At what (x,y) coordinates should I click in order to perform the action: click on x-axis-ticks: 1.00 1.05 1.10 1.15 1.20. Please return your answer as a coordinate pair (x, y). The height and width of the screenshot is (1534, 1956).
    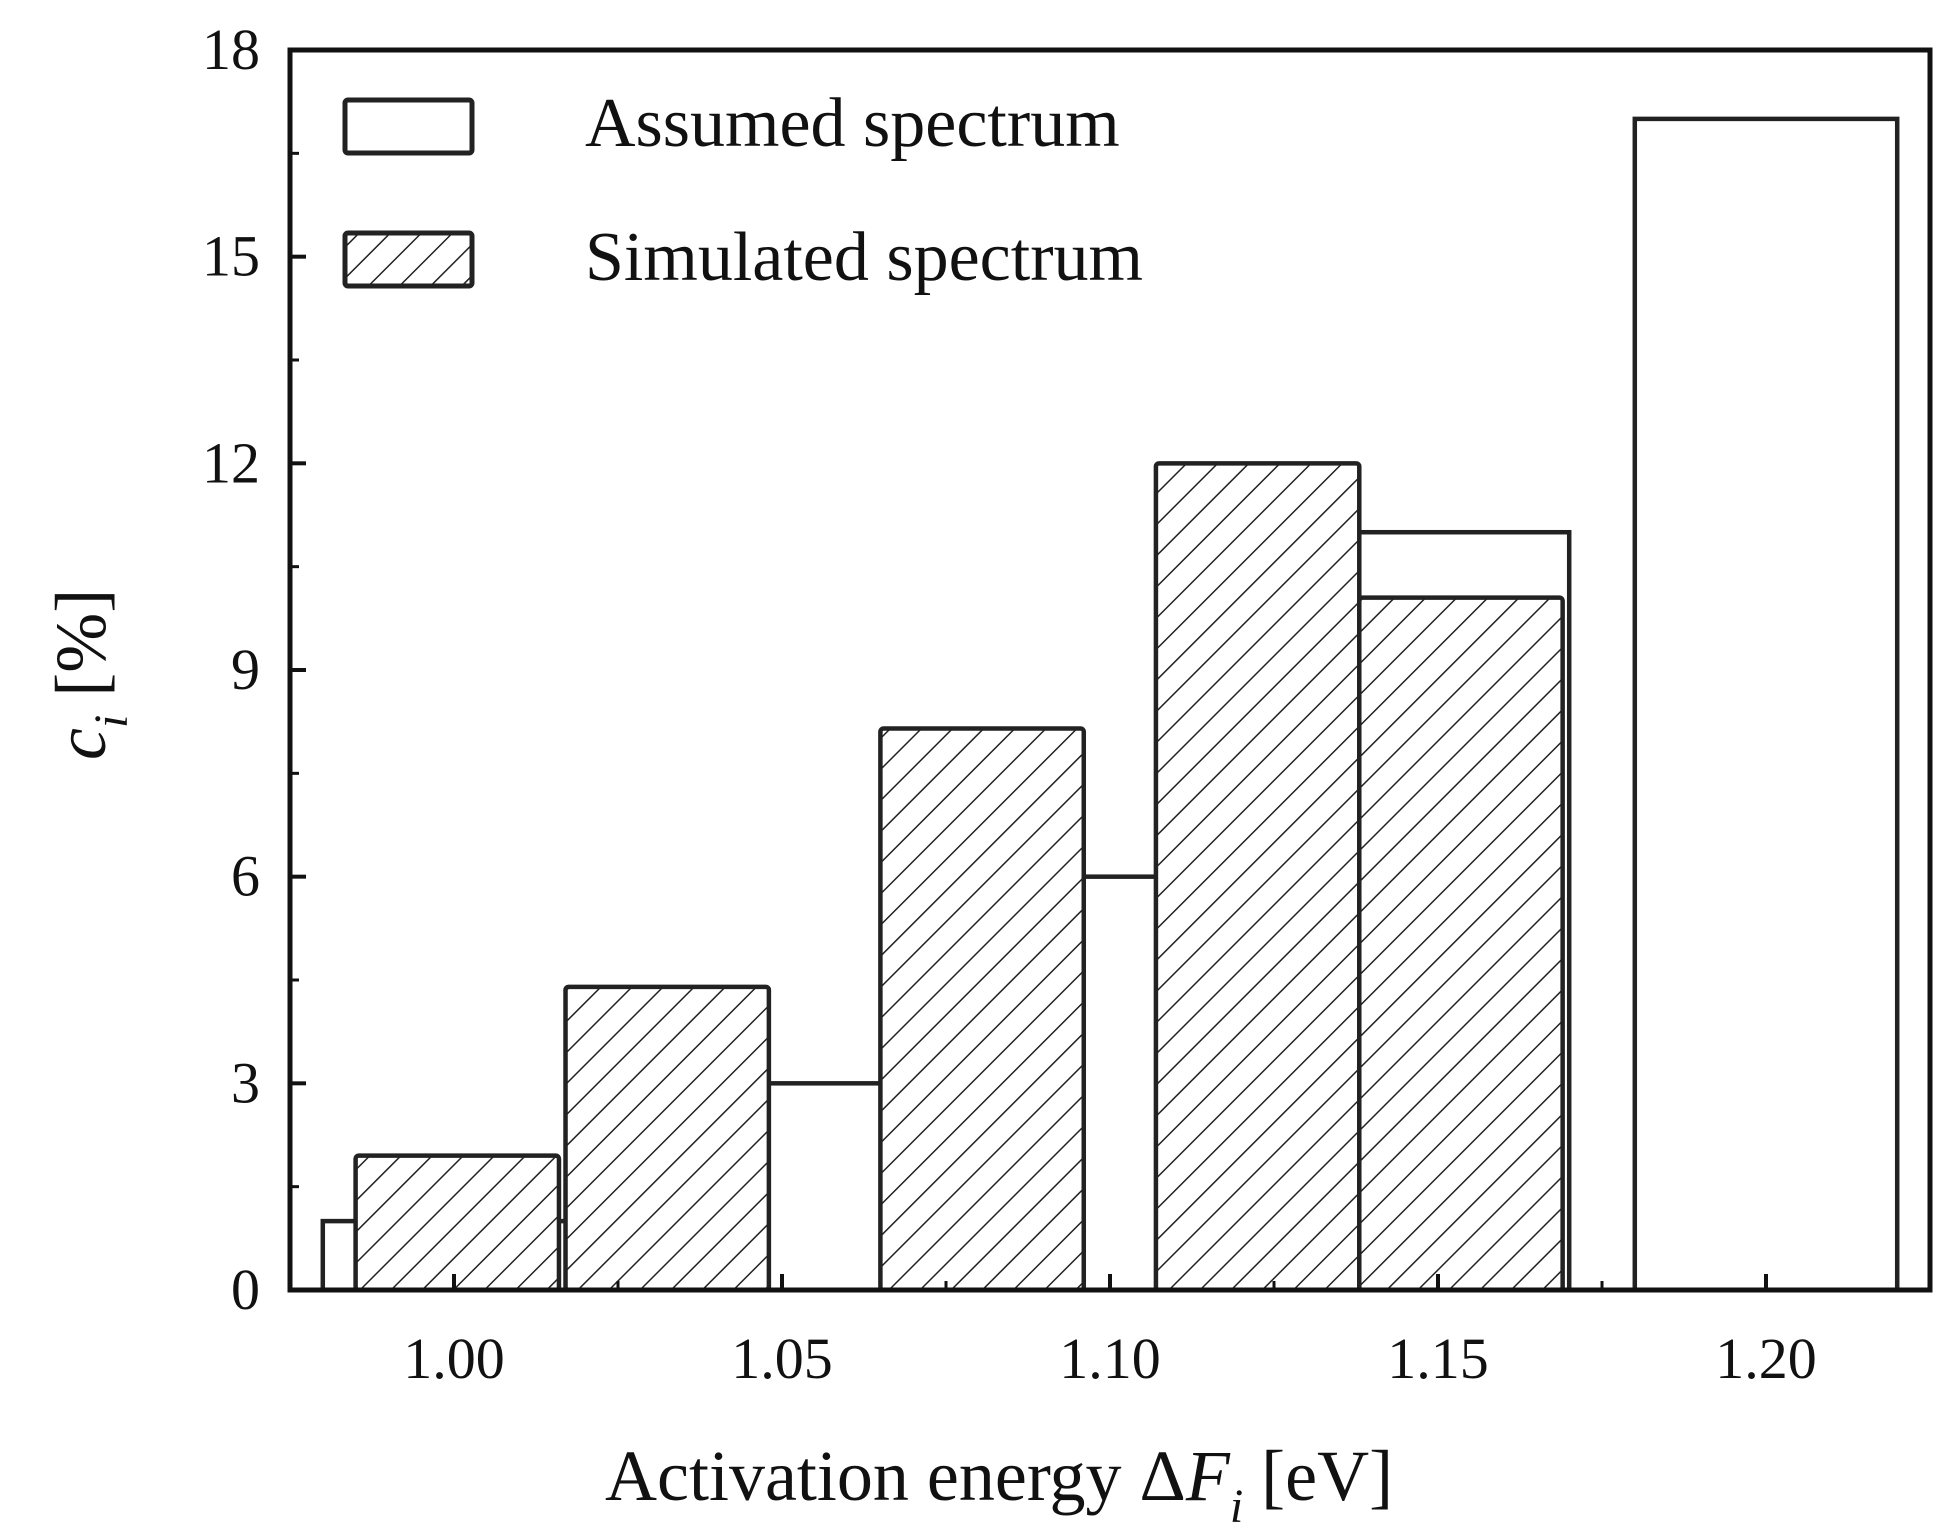
    Looking at the image, I should click on (1110, 1332).